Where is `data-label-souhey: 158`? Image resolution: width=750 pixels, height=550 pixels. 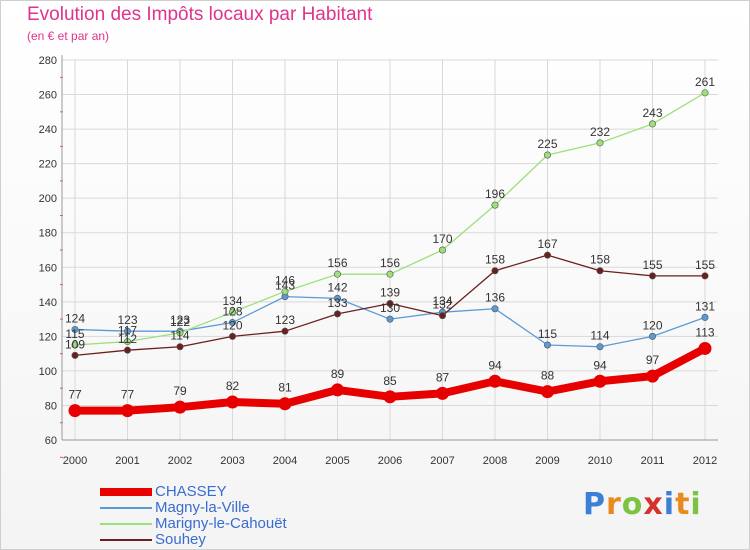 data-label-souhey: 158 is located at coordinates (495, 260).